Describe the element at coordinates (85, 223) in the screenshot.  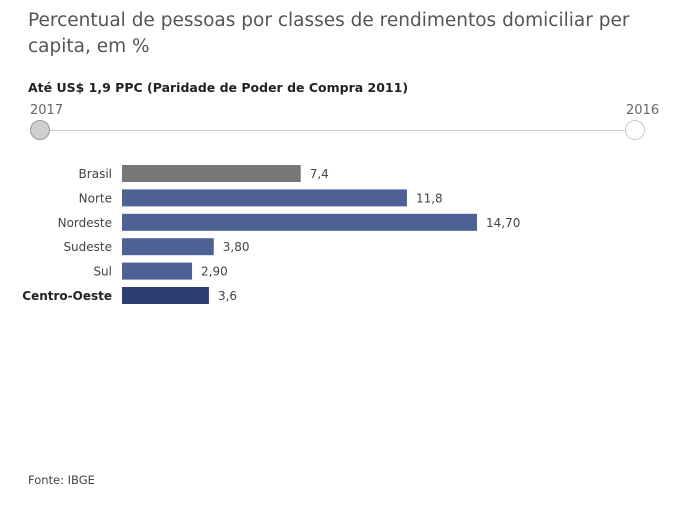
I see `category-label: Nordeste` at that location.